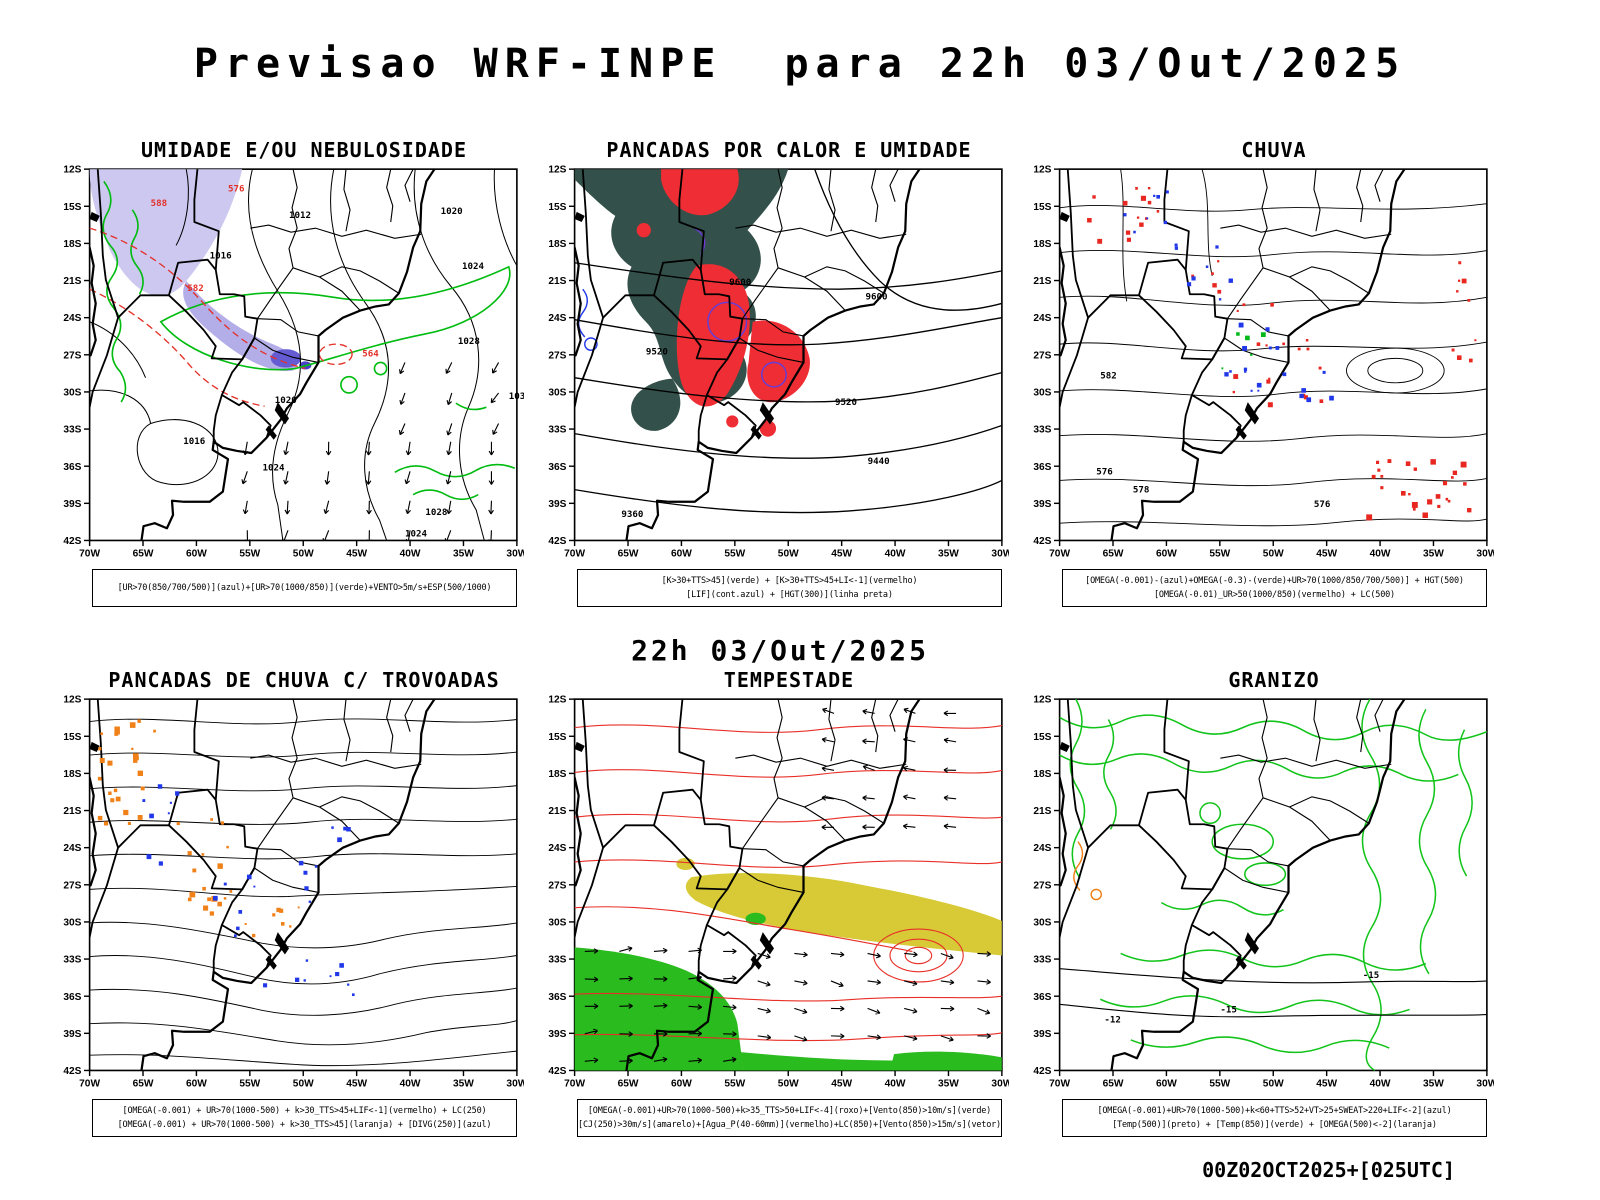  What do you see at coordinates (304, 150) in the screenshot?
I see `panel-title: UMIDADE E/OU NEBULOSIDADE` at bounding box center [304, 150].